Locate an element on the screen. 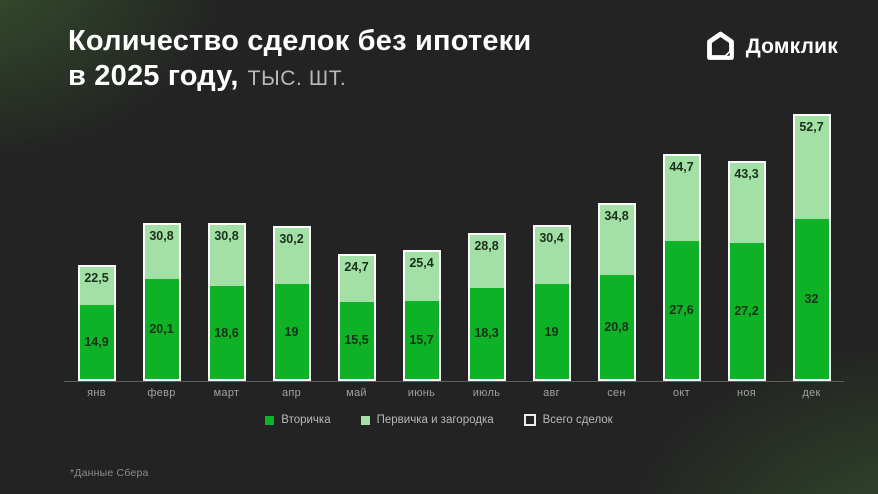  secondary-value-label: 18,3 is located at coordinates (486, 333).